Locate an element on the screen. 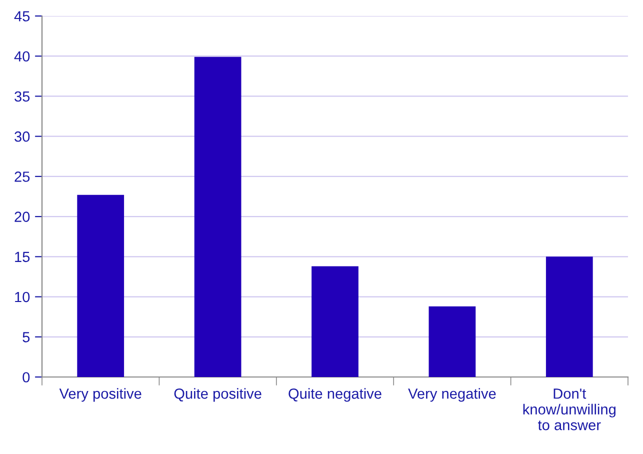 The height and width of the screenshot is (454, 643). y-tick-label: 15 is located at coordinates (22, 257).